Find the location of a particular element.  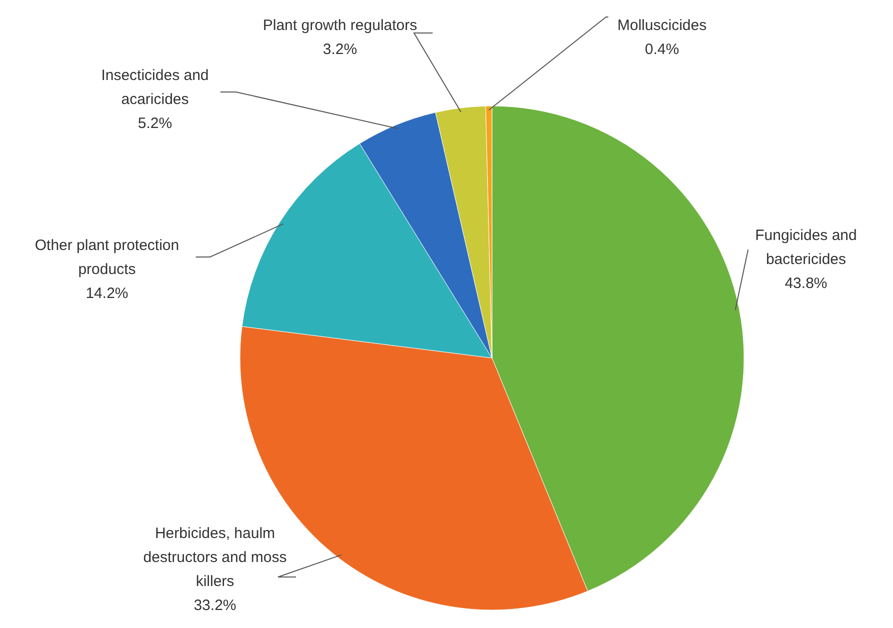

data-label: 3.2% is located at coordinates (340, 49).